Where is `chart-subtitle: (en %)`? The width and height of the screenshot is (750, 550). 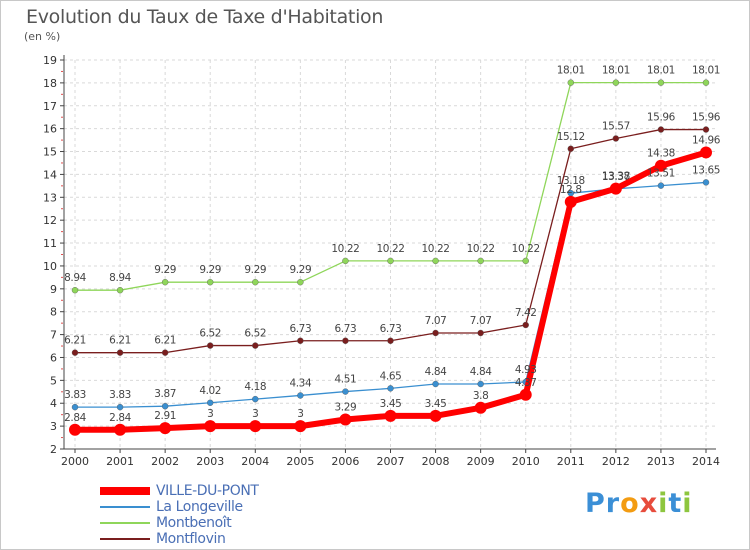
chart-subtitle: (en %) is located at coordinates (42, 36).